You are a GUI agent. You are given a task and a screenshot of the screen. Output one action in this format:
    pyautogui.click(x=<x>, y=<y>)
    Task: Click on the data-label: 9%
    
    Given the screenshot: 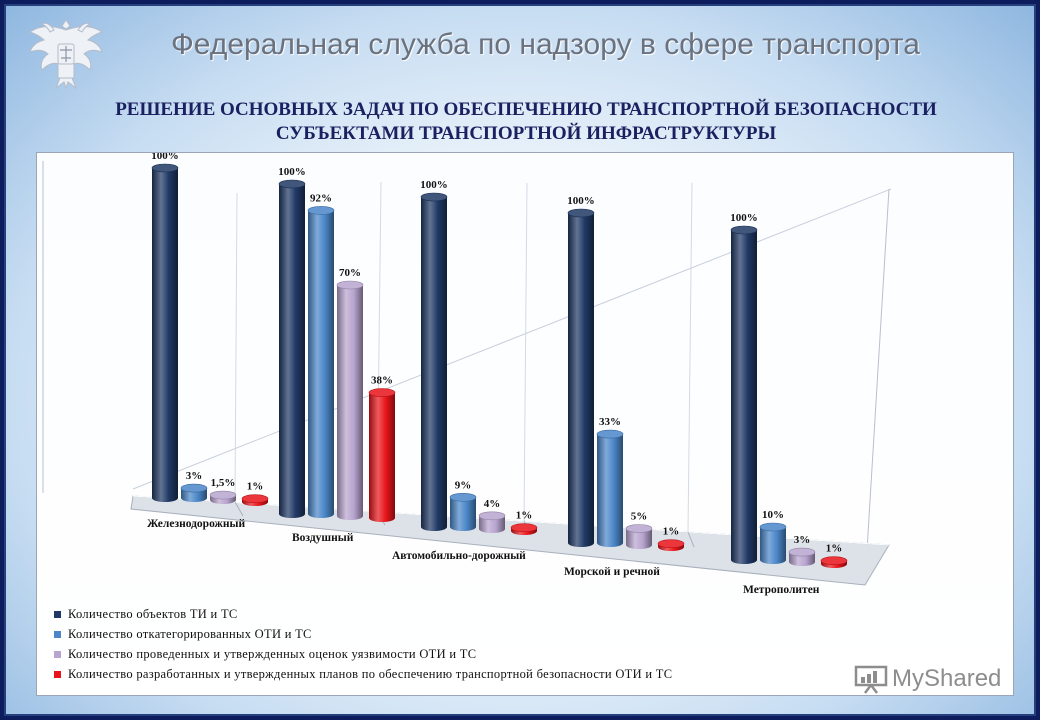 What is the action you would take?
    pyautogui.click(x=463, y=485)
    